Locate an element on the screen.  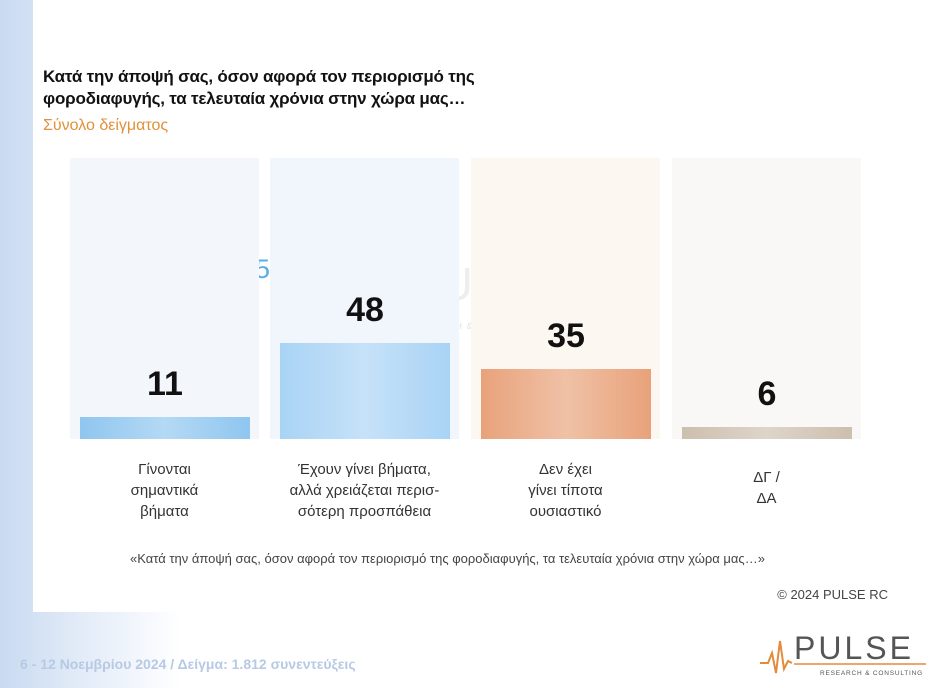
category-label-line: σημαντικά is located at coordinates (164, 490).